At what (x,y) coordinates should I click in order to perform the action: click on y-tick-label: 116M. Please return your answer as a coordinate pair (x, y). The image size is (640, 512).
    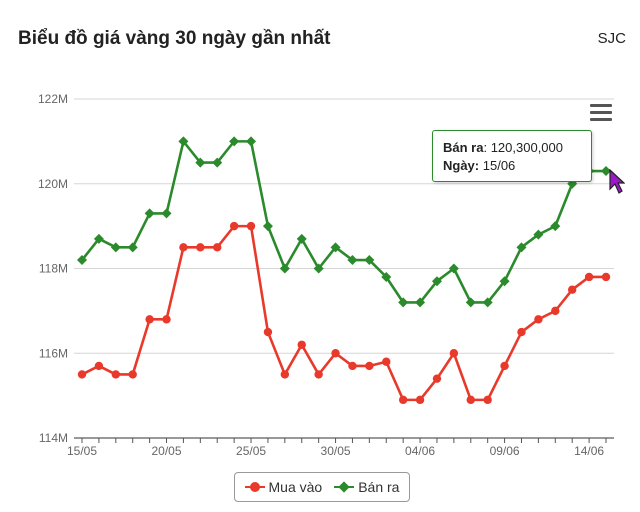
    Looking at the image, I should click on (53, 353).